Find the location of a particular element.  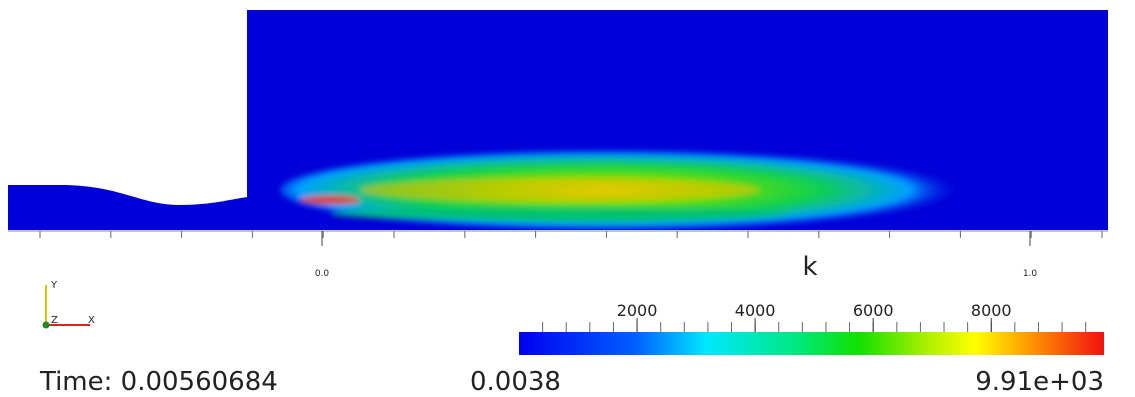

y-label: Y is located at coordinates (54, 285).